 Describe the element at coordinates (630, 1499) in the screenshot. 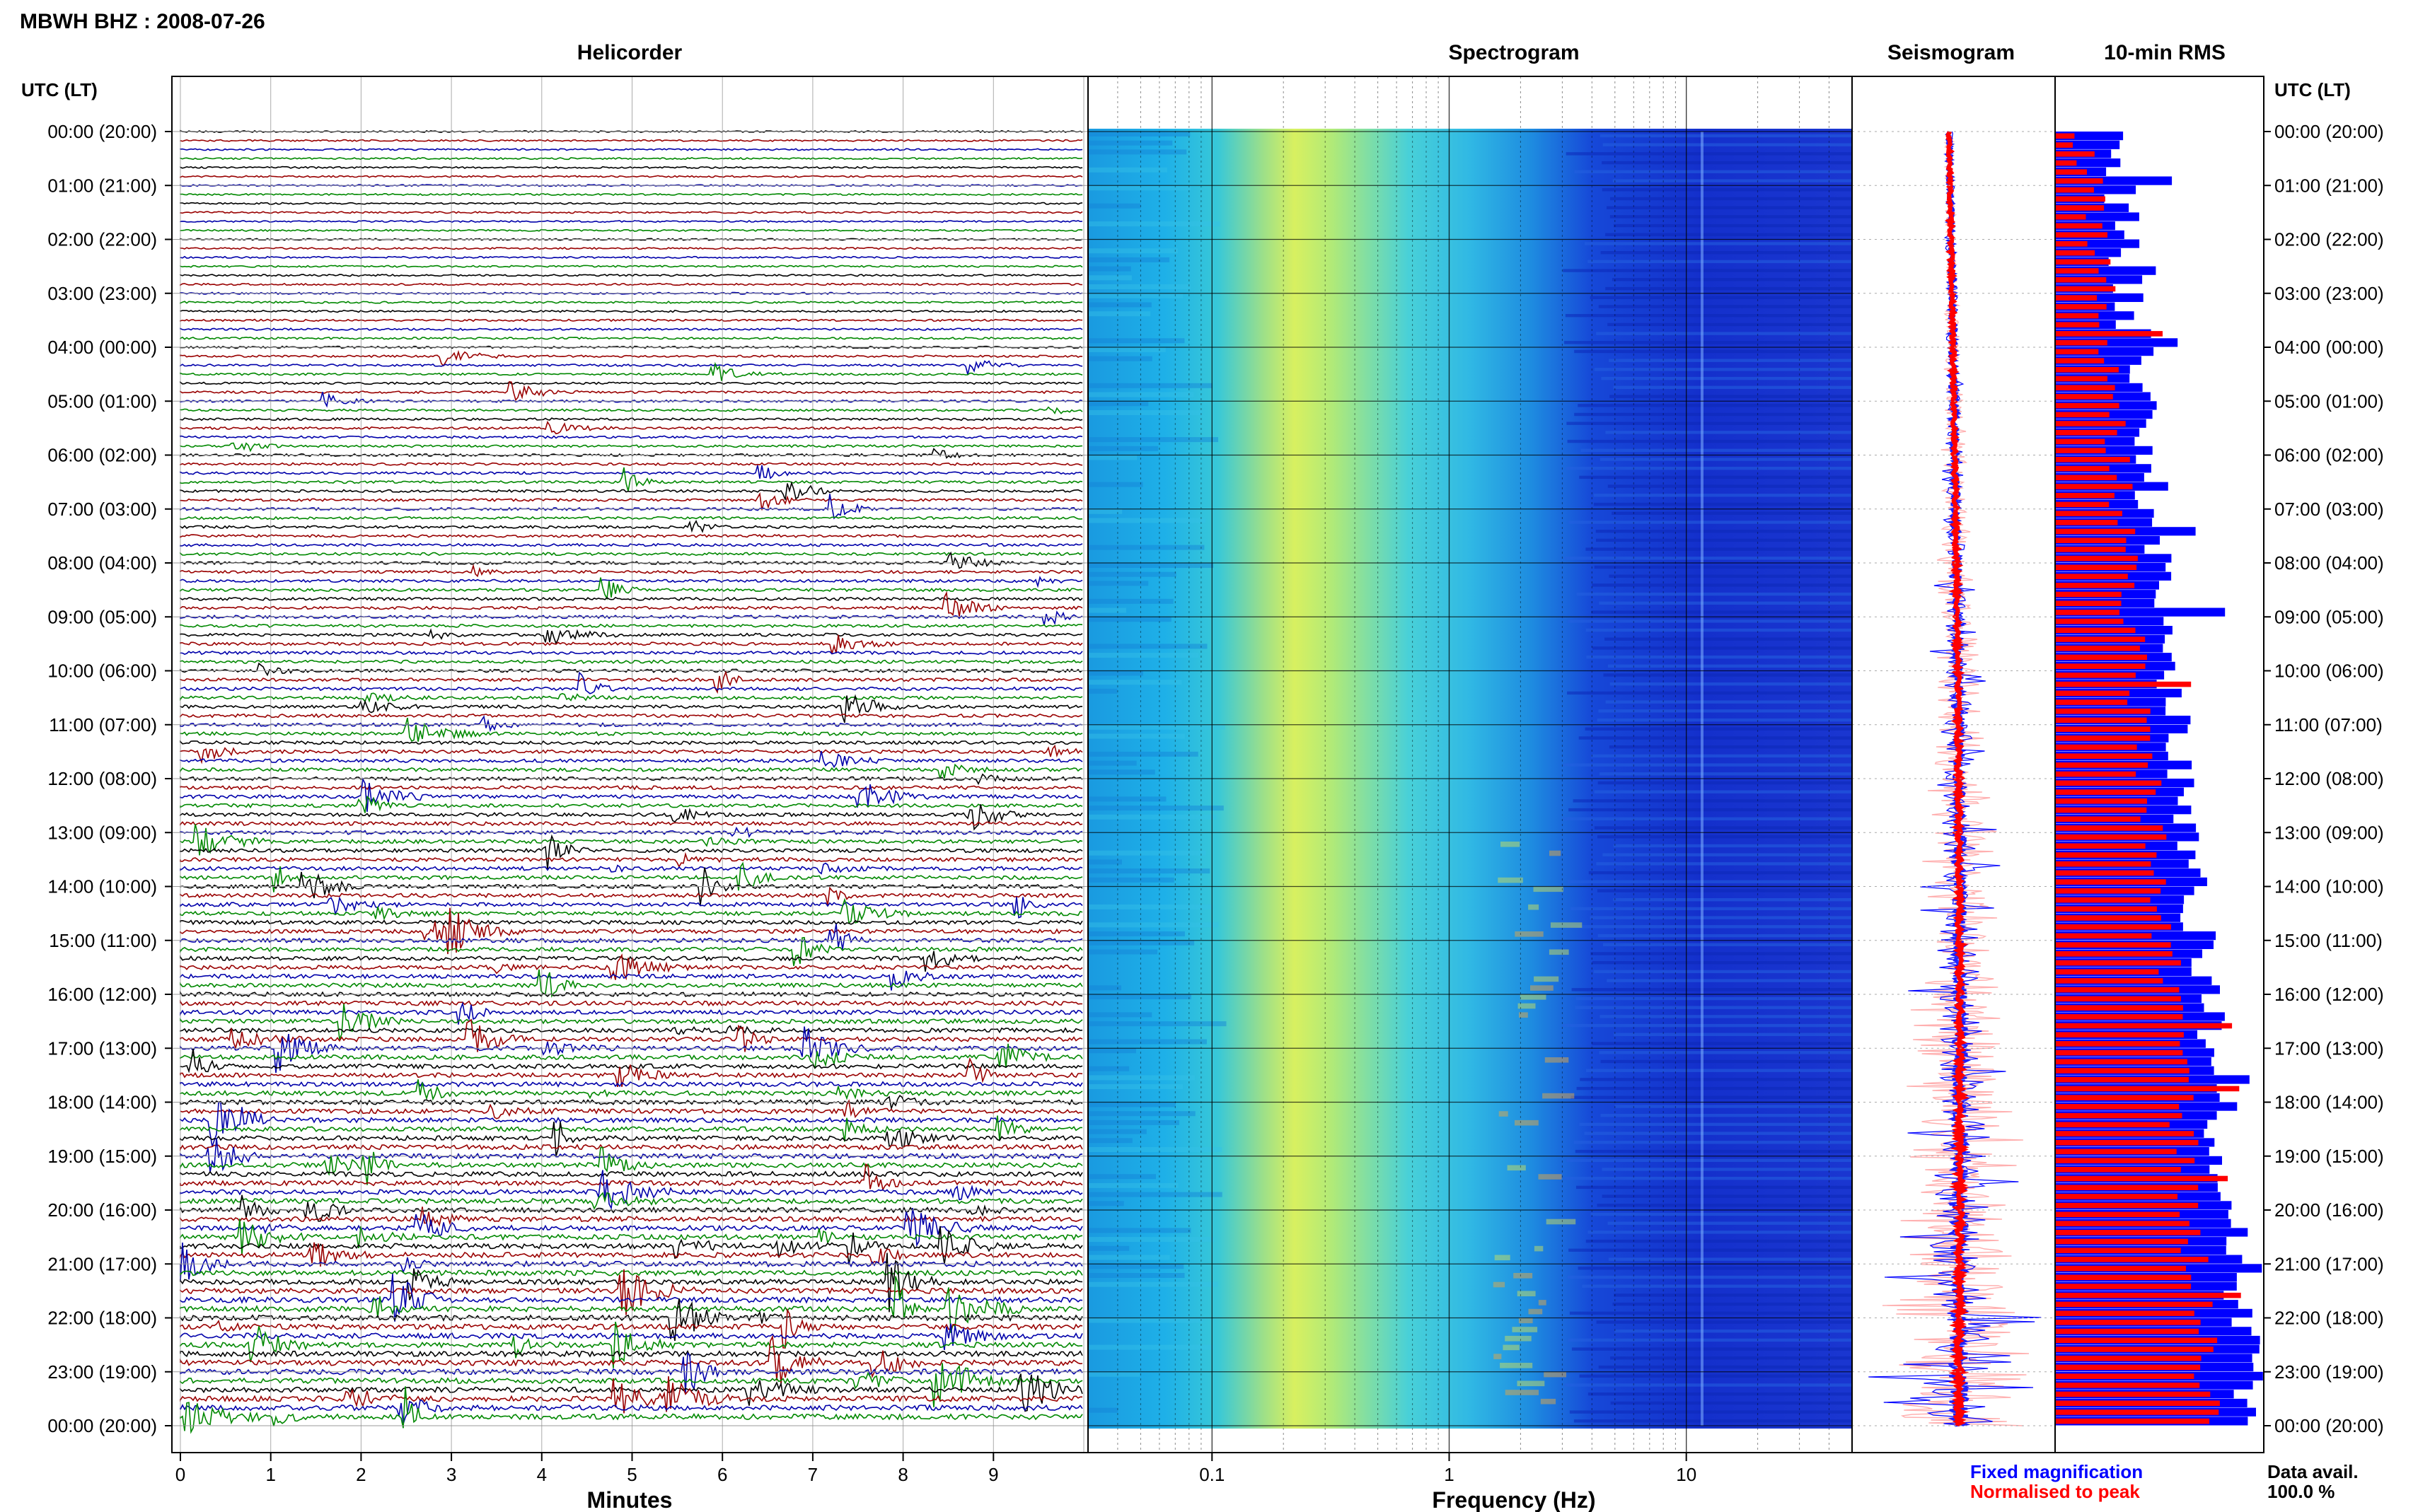

I see `minutes-axis-label: Minutes` at that location.